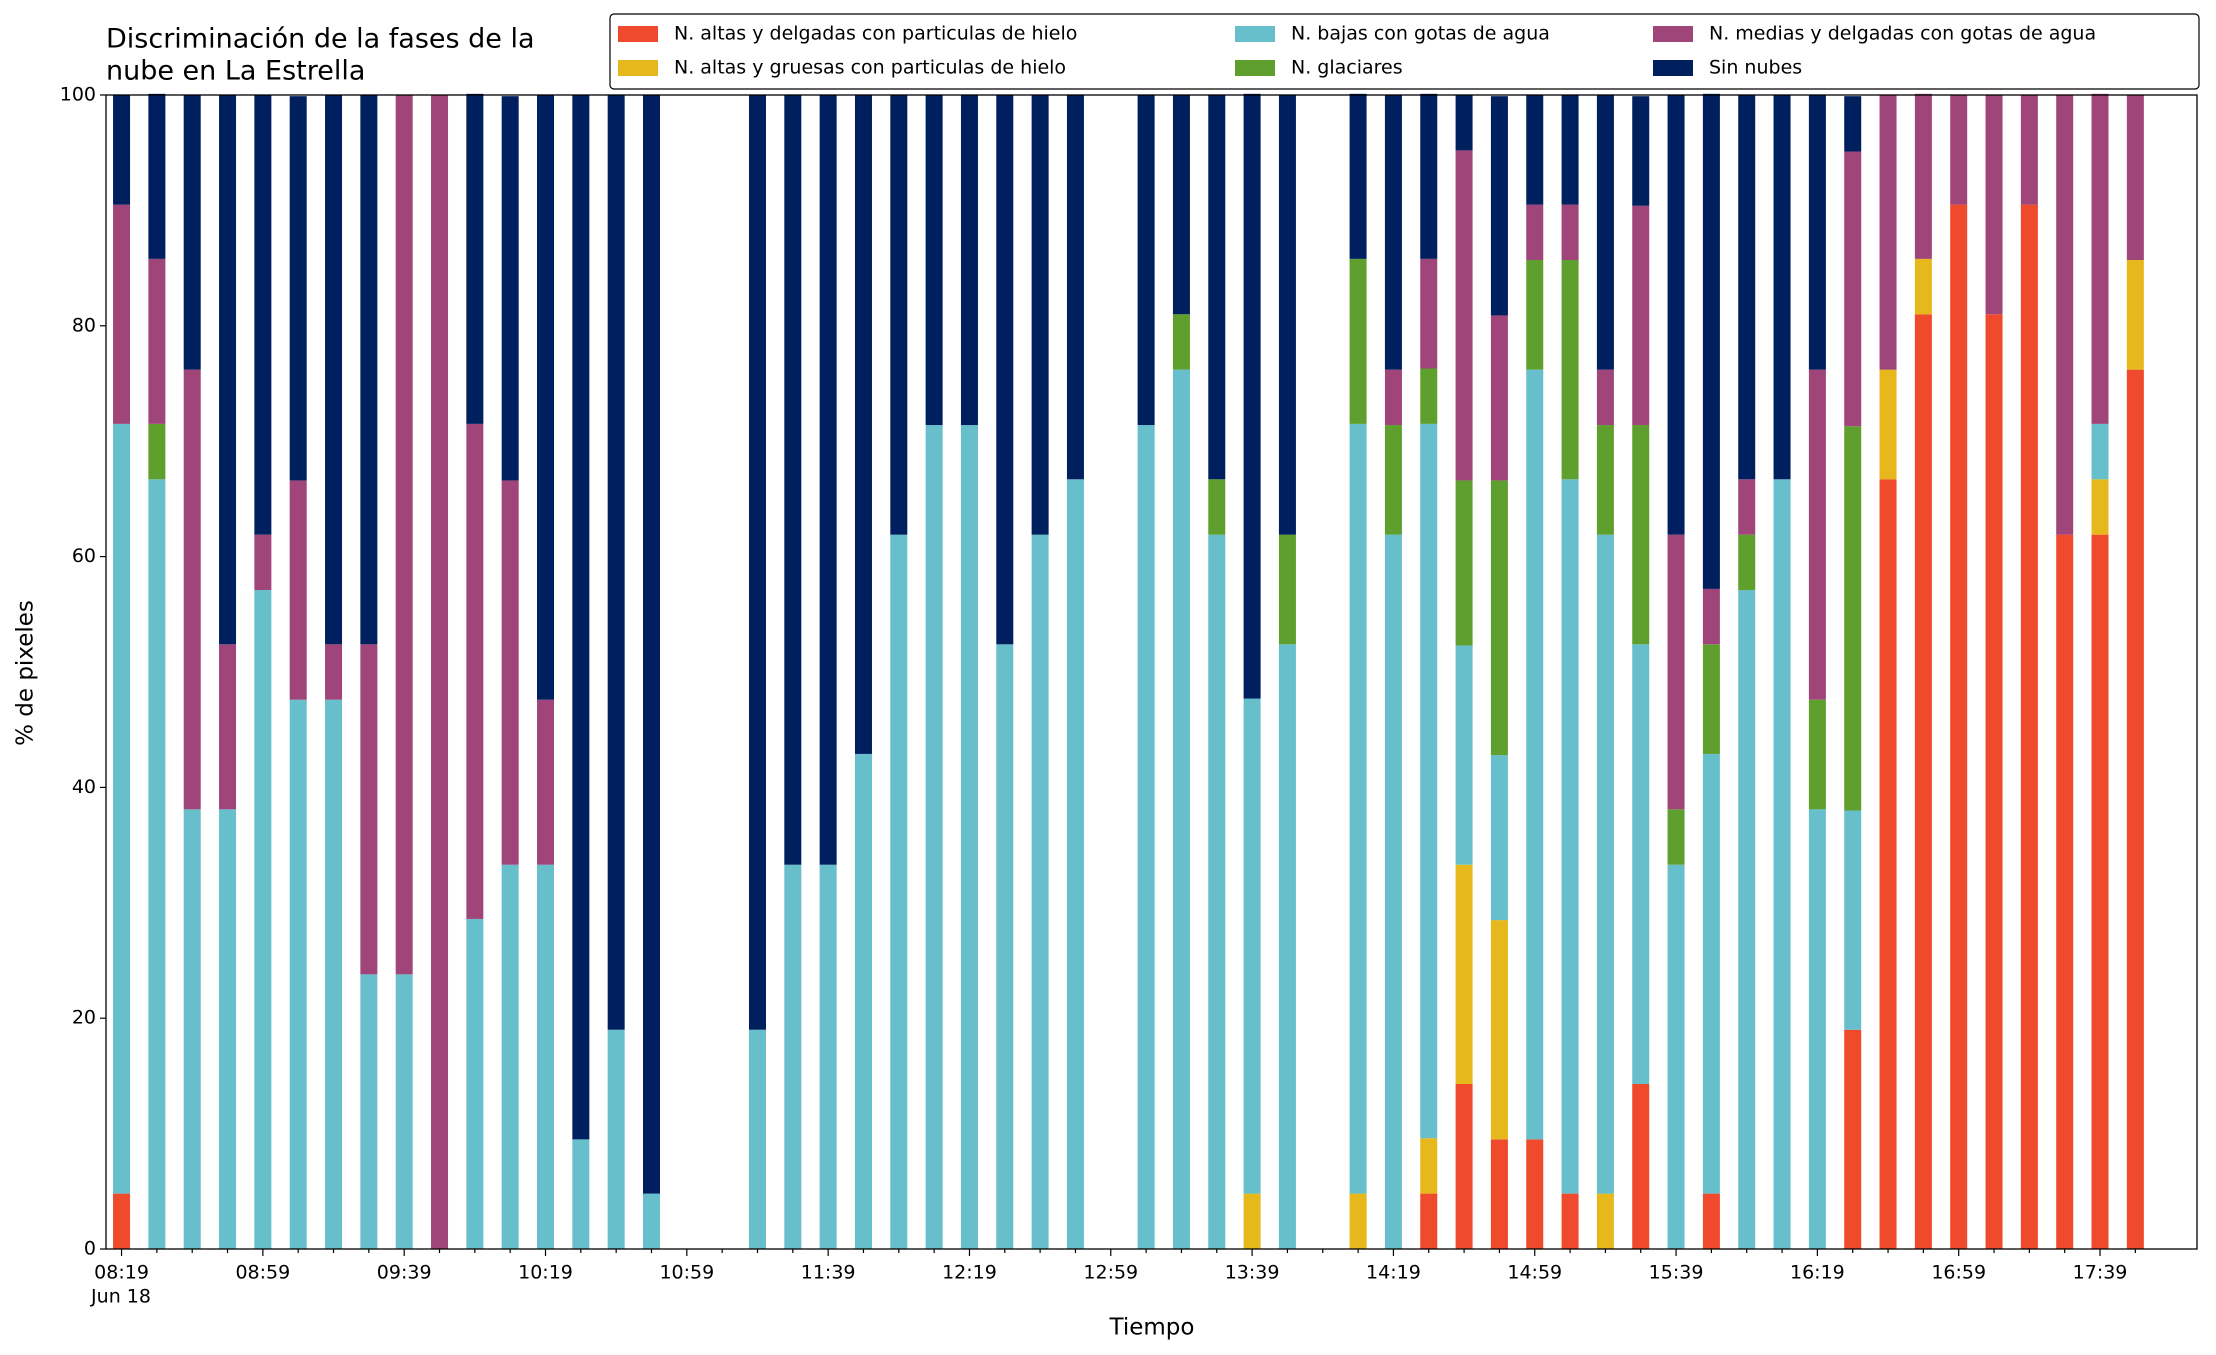 This screenshot has width=2216, height=1355. What do you see at coordinates (1676, 1273) in the screenshot?
I see `x-tick-label: 15:39` at bounding box center [1676, 1273].